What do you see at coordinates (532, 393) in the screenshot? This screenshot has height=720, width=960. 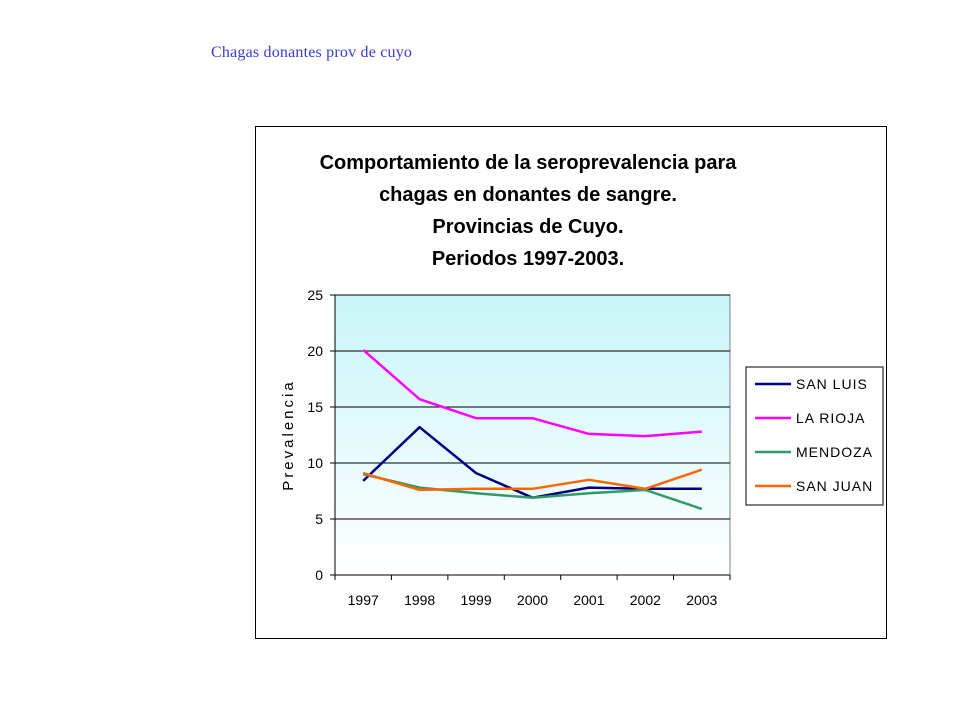 I see `series-line-la-rioja` at bounding box center [532, 393].